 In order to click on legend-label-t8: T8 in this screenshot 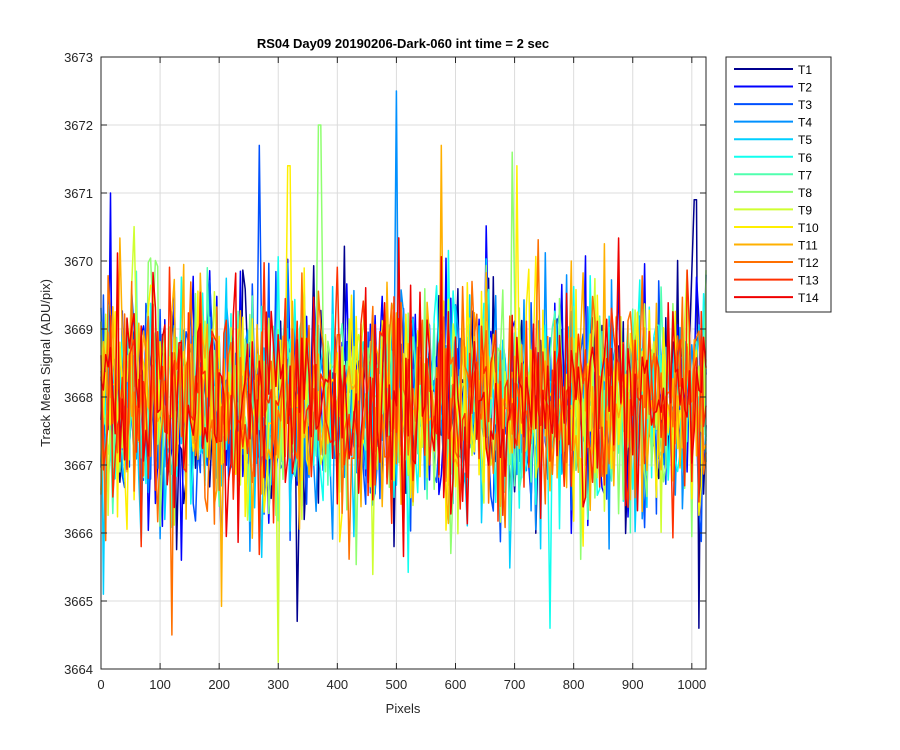, I will do `click(805, 193)`.